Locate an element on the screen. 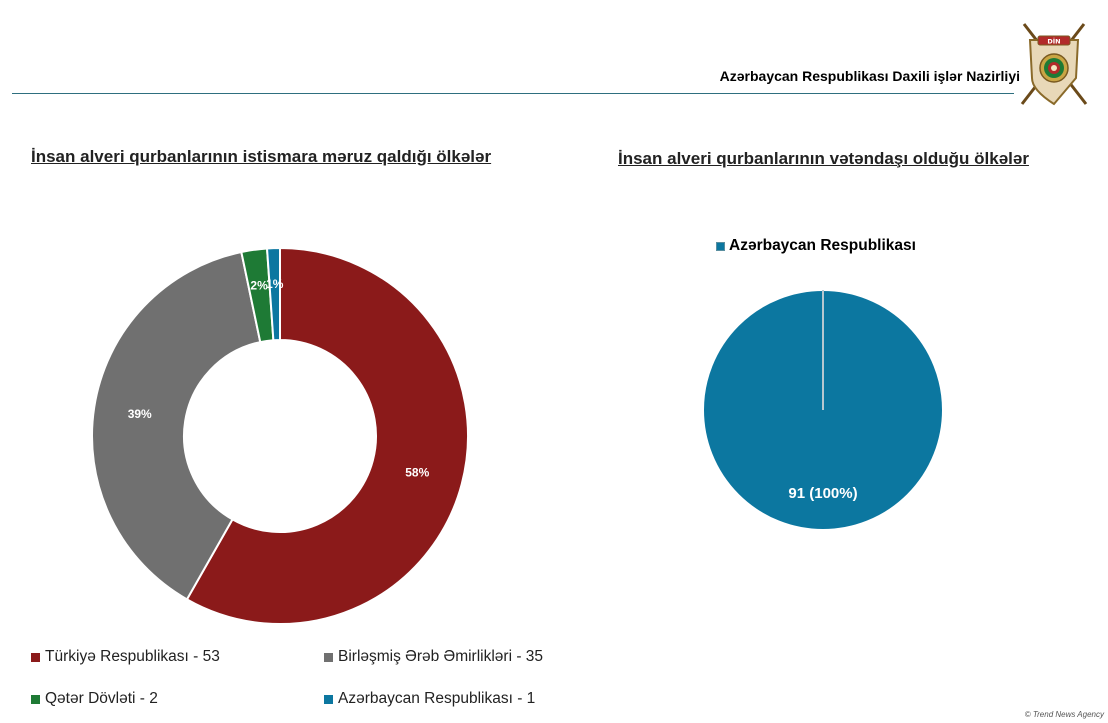  emblem-text: DİN is located at coordinates (1053, 41).